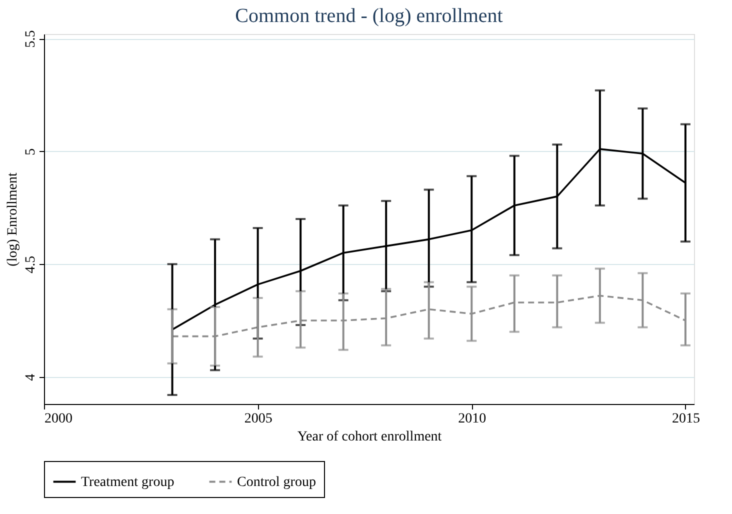  What do you see at coordinates (58, 419) in the screenshot?
I see `x-tick-label: 2000` at bounding box center [58, 419].